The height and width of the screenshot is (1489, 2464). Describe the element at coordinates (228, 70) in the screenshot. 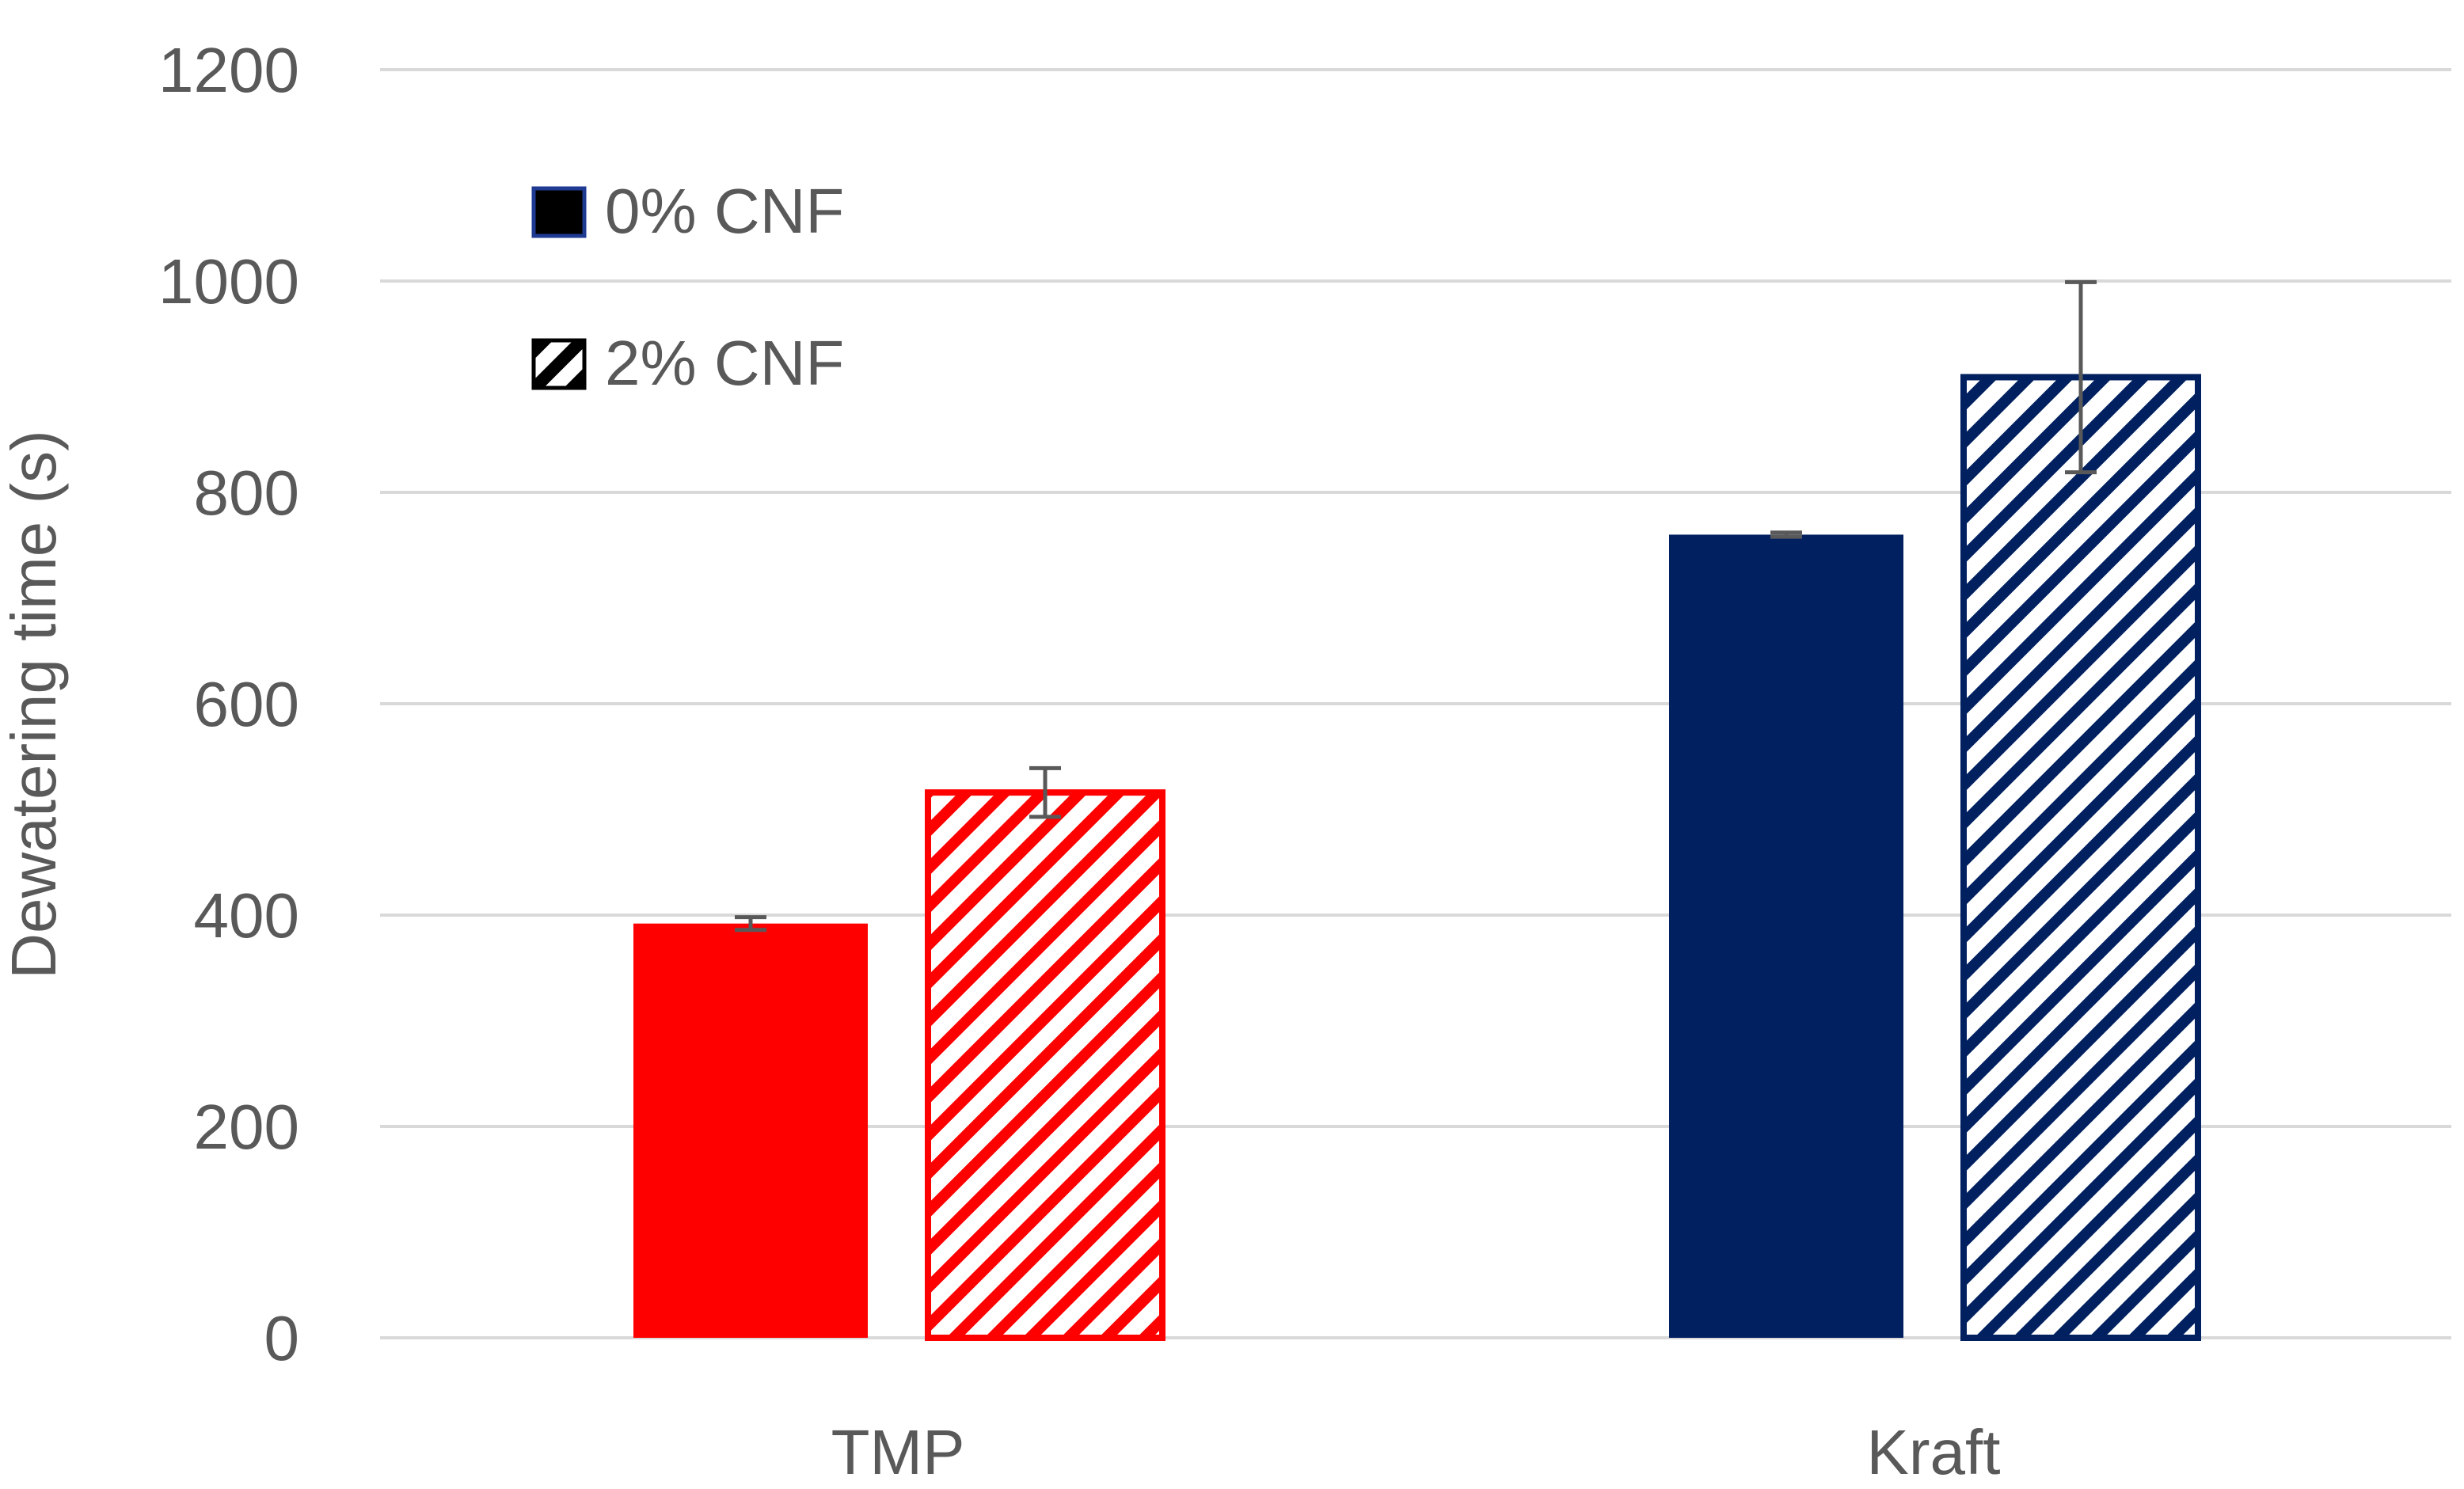

I see `y-tick-label: 1200` at that location.